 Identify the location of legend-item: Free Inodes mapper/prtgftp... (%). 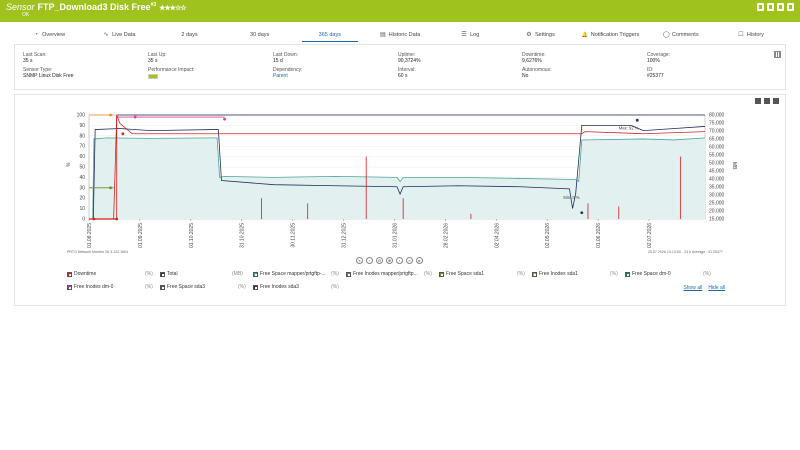
(389, 274).